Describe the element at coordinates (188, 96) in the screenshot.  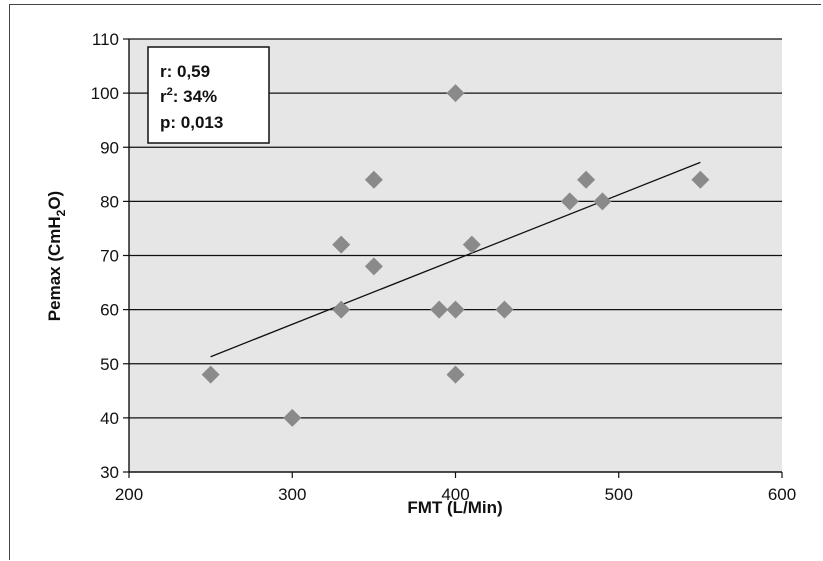
I see `stat-r2: r2: 34%` at that location.